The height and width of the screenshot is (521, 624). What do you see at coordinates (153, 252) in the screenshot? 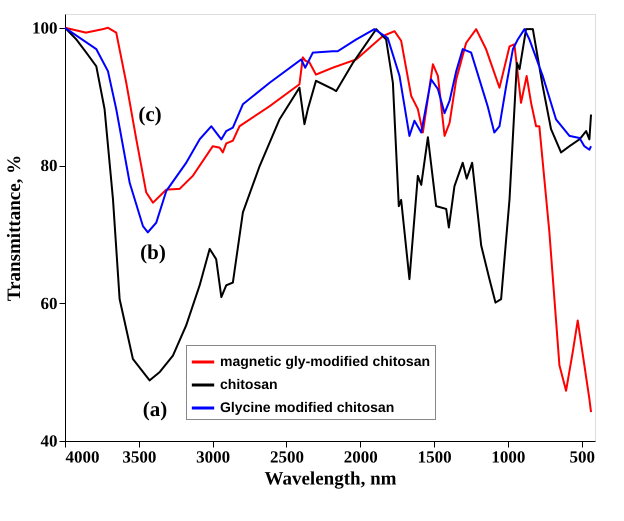
I see `annotation: (b)` at bounding box center [153, 252].